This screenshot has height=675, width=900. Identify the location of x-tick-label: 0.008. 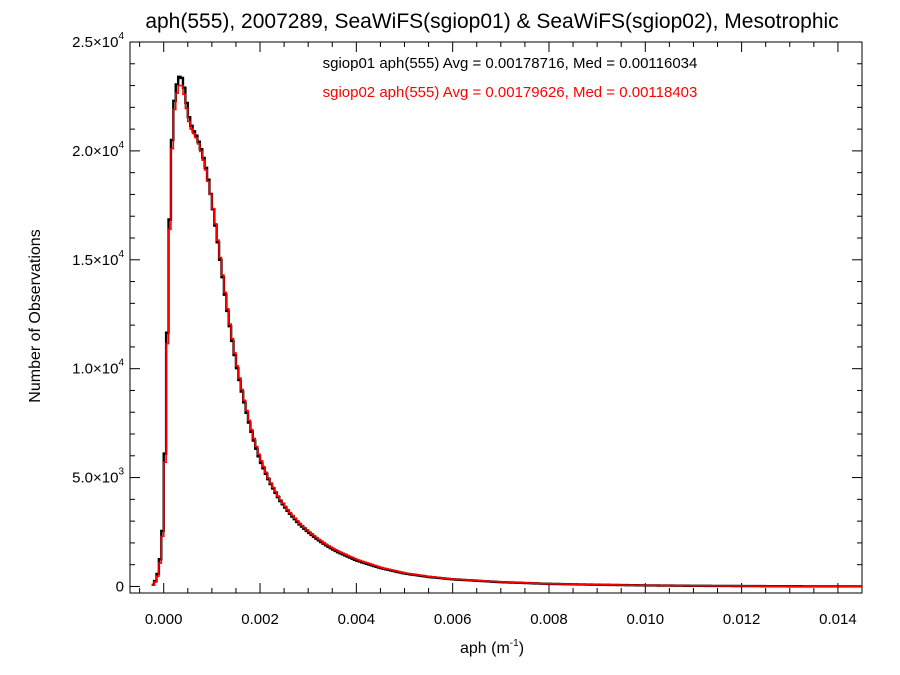
(549, 619).